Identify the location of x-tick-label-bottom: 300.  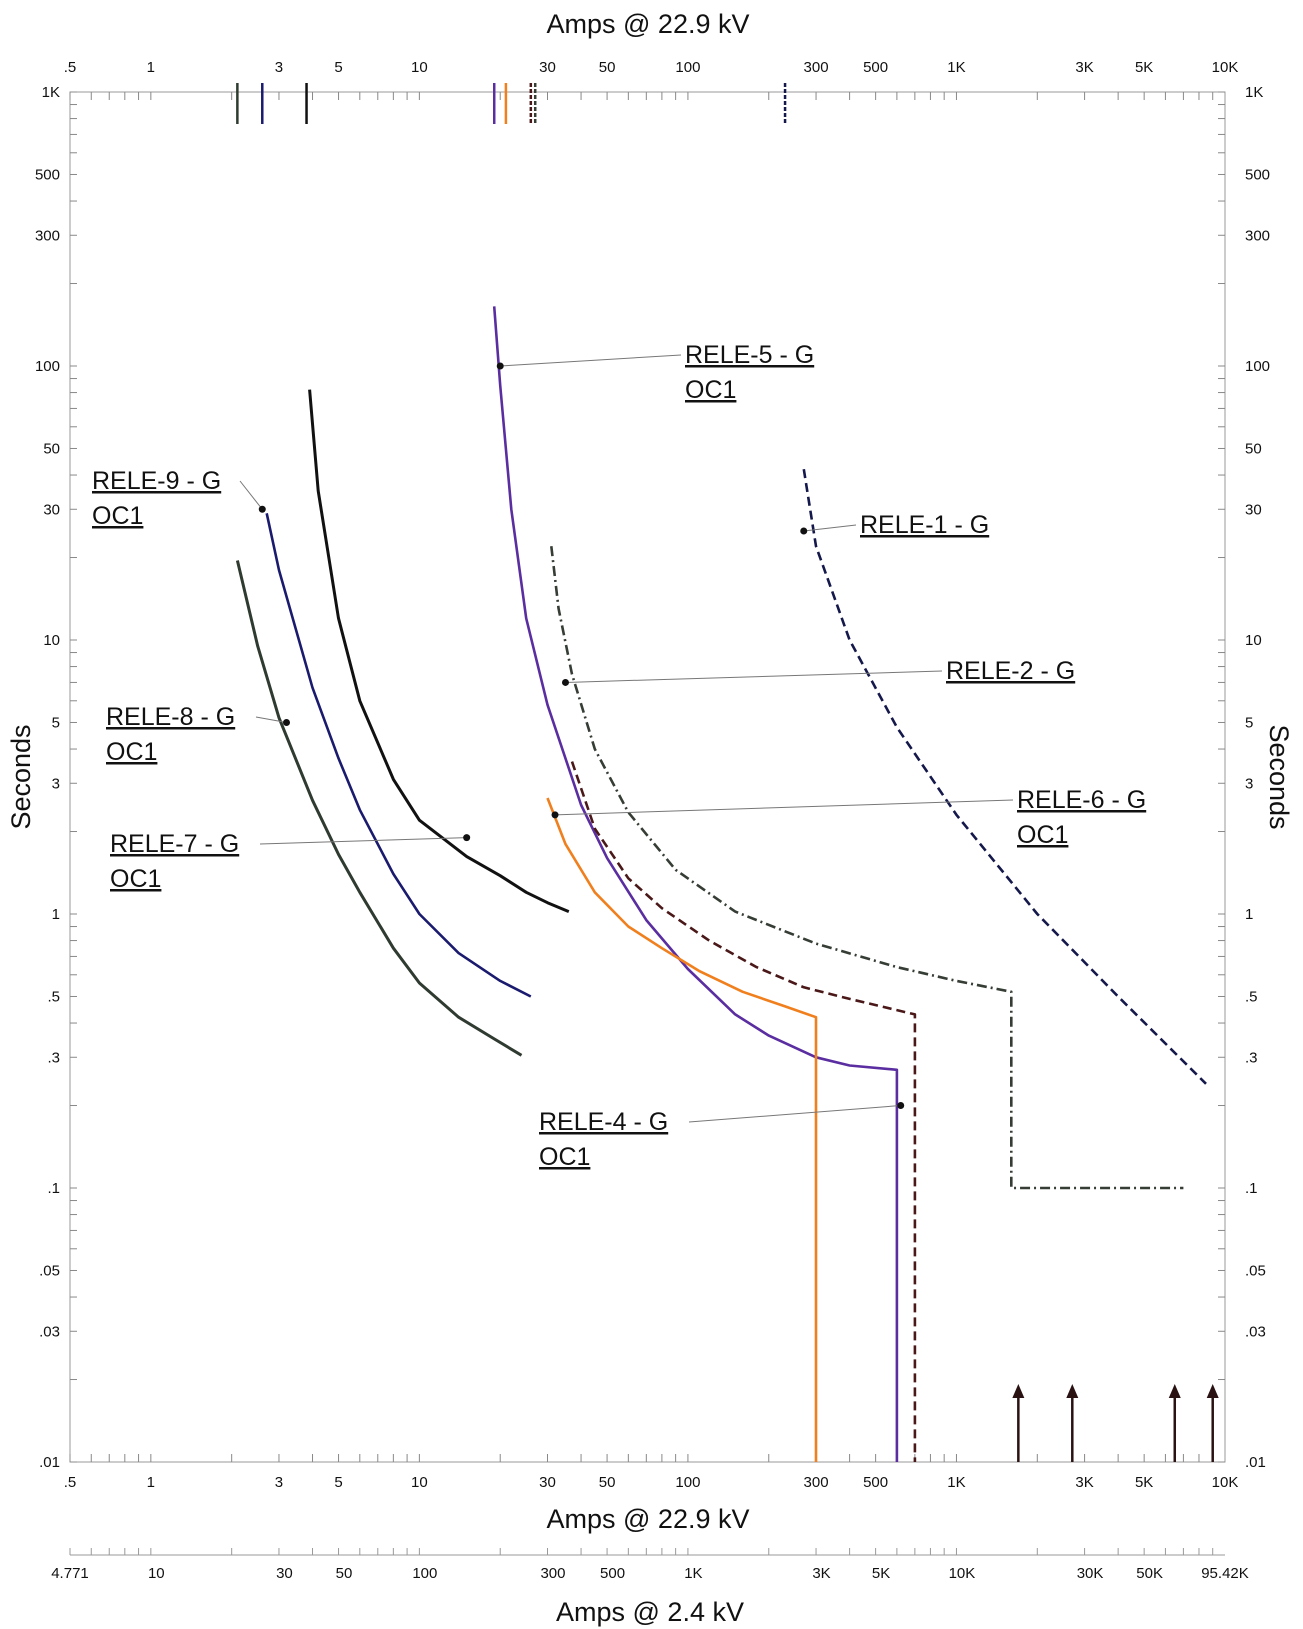
(816, 1482).